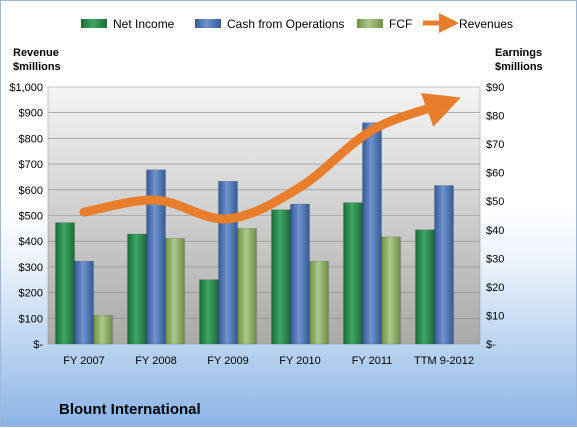 This screenshot has height=428, width=577. Describe the element at coordinates (495, 202) in the screenshot. I see `right-tick-label: $50` at that location.